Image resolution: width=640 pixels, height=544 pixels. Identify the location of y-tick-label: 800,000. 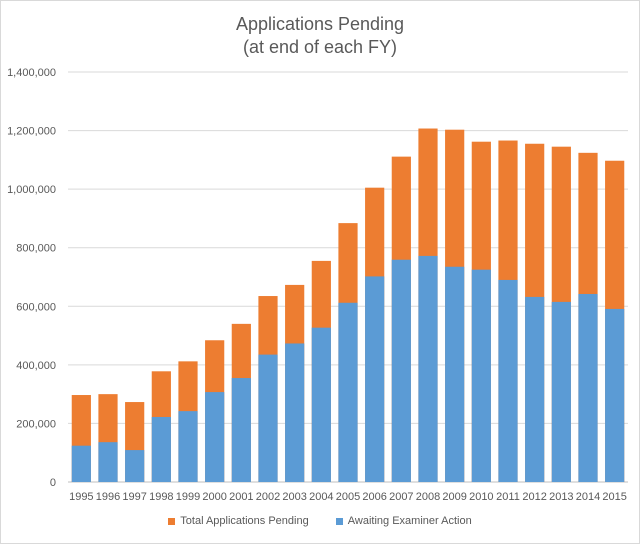
(36, 249).